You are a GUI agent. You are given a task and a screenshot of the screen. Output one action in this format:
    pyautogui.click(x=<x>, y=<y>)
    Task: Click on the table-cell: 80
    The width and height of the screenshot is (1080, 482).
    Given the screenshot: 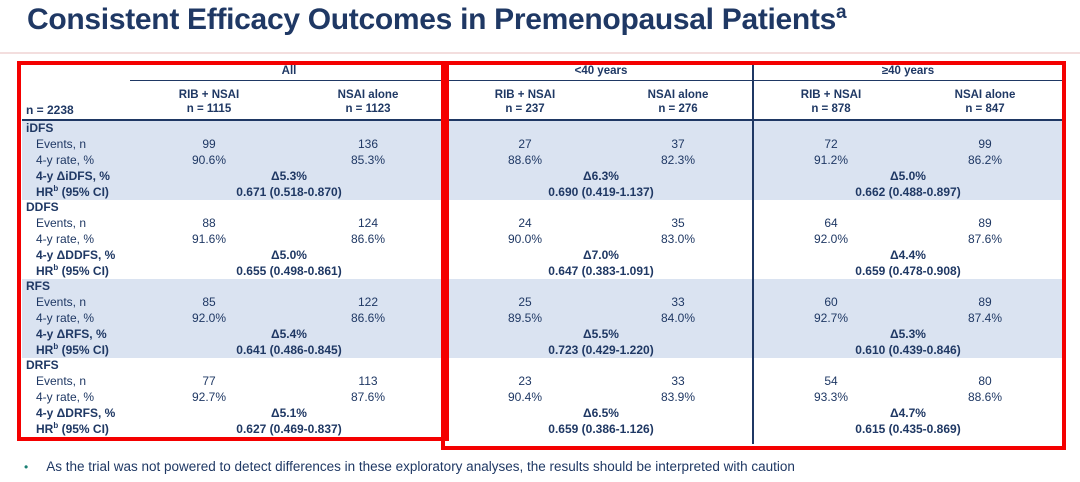 What is the action you would take?
    pyautogui.click(x=985, y=380)
    